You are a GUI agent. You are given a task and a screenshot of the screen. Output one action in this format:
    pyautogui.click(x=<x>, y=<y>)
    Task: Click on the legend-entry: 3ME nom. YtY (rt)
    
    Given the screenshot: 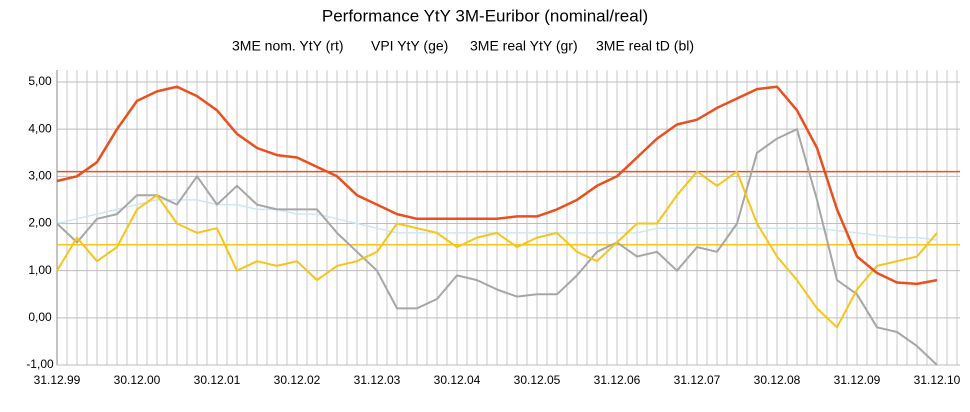 What is the action you would take?
    pyautogui.click(x=288, y=46)
    